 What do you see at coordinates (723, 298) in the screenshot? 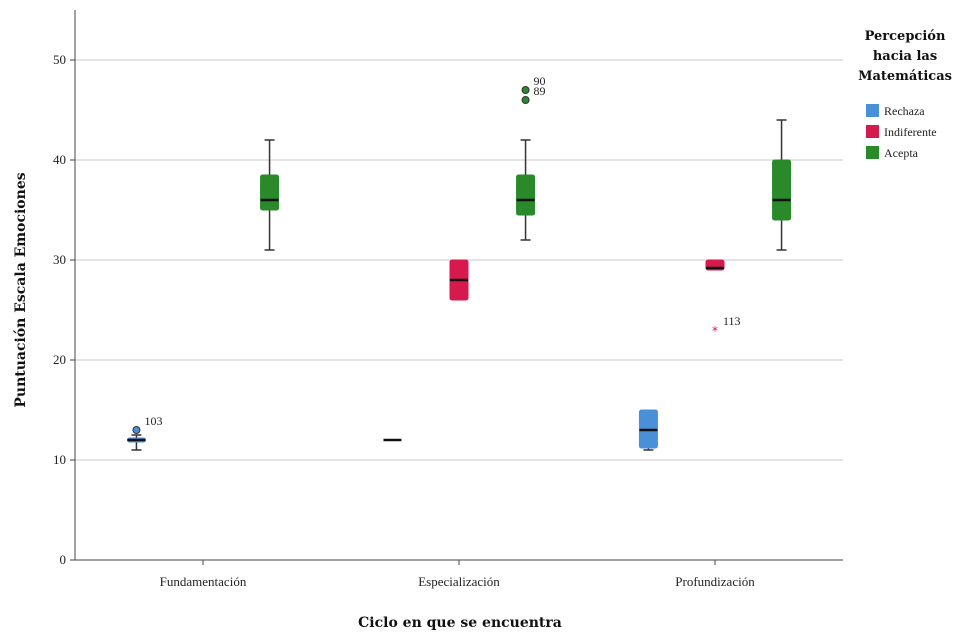
I see `box-indiferente-2: * 113` at bounding box center [723, 298].